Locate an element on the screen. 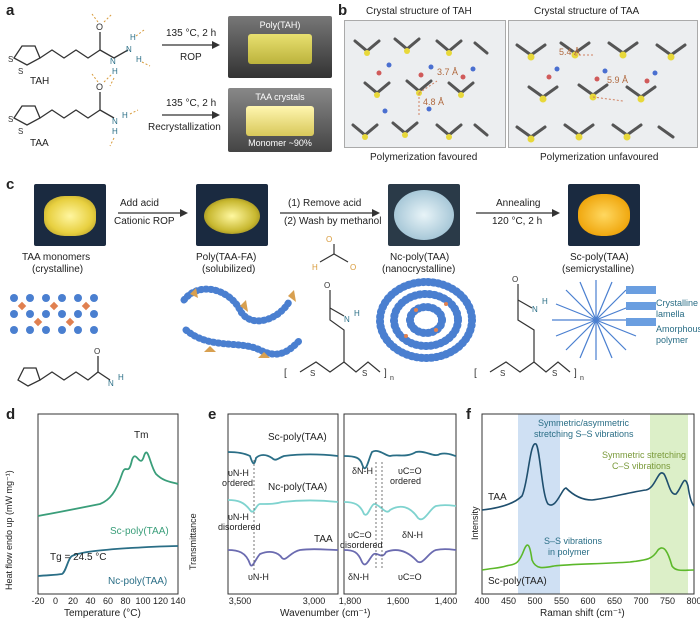 Image resolution: width=700 pixels, height=622 pixels. raman-xtick: 700 is located at coordinates (641, 601).